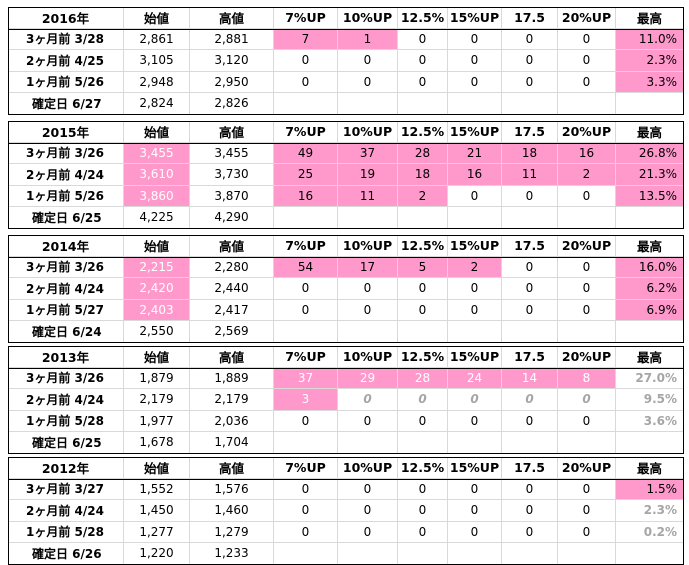 Image resolution: width=689 pixels, height=565 pixels. Describe the element at coordinates (306, 175) in the screenshot. I see `threshold-count-cell: 25` at that location.